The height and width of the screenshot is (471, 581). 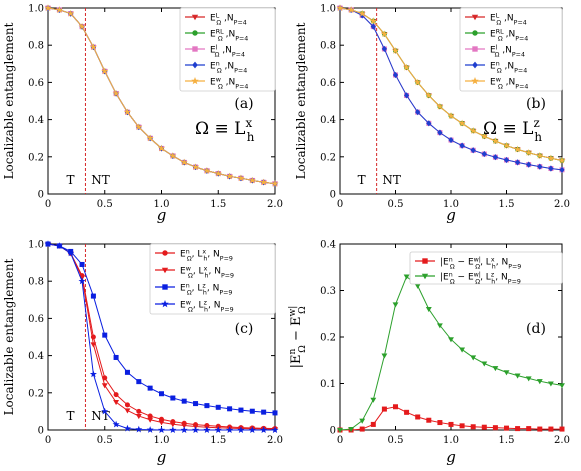 I want to click on y-tick-label: 0.6, so click(x=328, y=83).